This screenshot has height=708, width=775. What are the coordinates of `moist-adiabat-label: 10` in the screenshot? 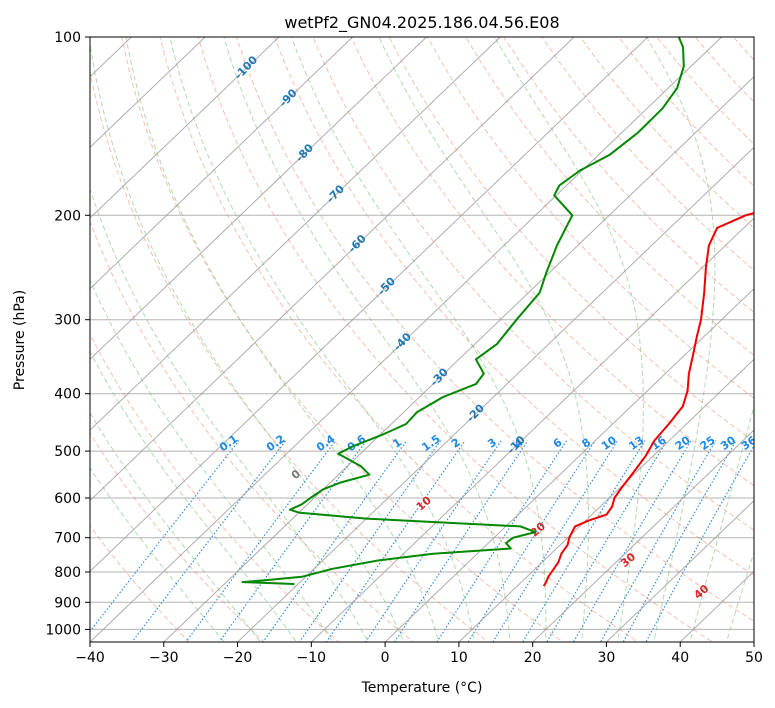 It's located at (424, 503).